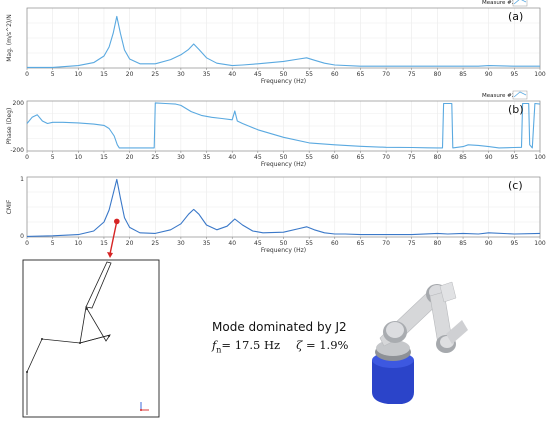  What do you see at coordinates (53, 74) in the screenshot?
I see `x-tick-label: 5` at bounding box center [53, 74].